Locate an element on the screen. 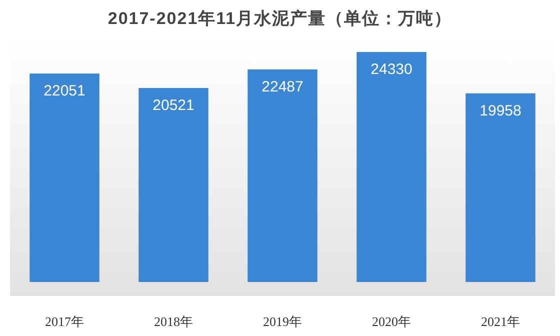 The image size is (560, 336). x-tick-label: 2017年 is located at coordinates (64, 321).